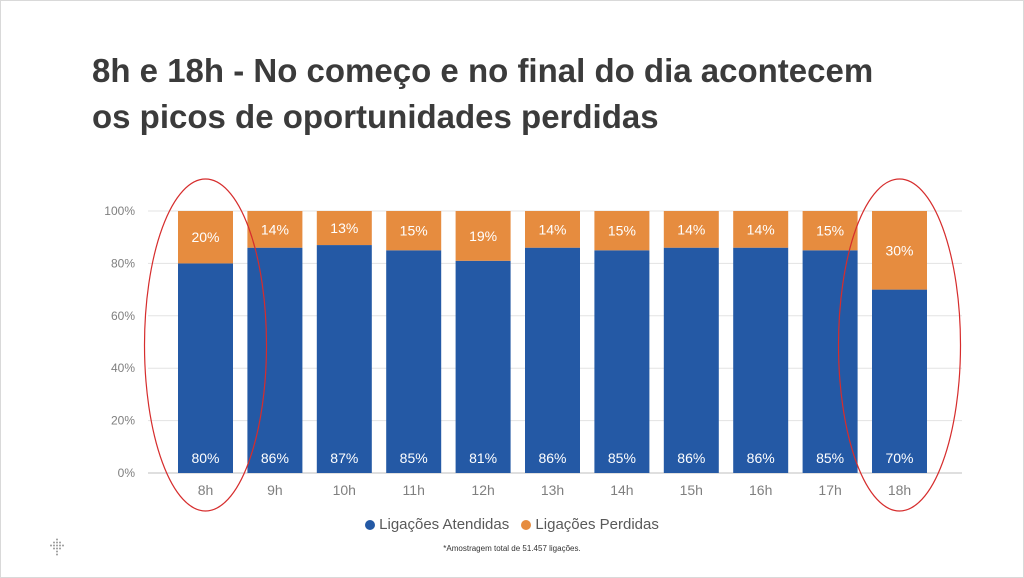  Describe the element at coordinates (483, 458) in the screenshot. I see `data-label-atendidas: 81%` at that location.